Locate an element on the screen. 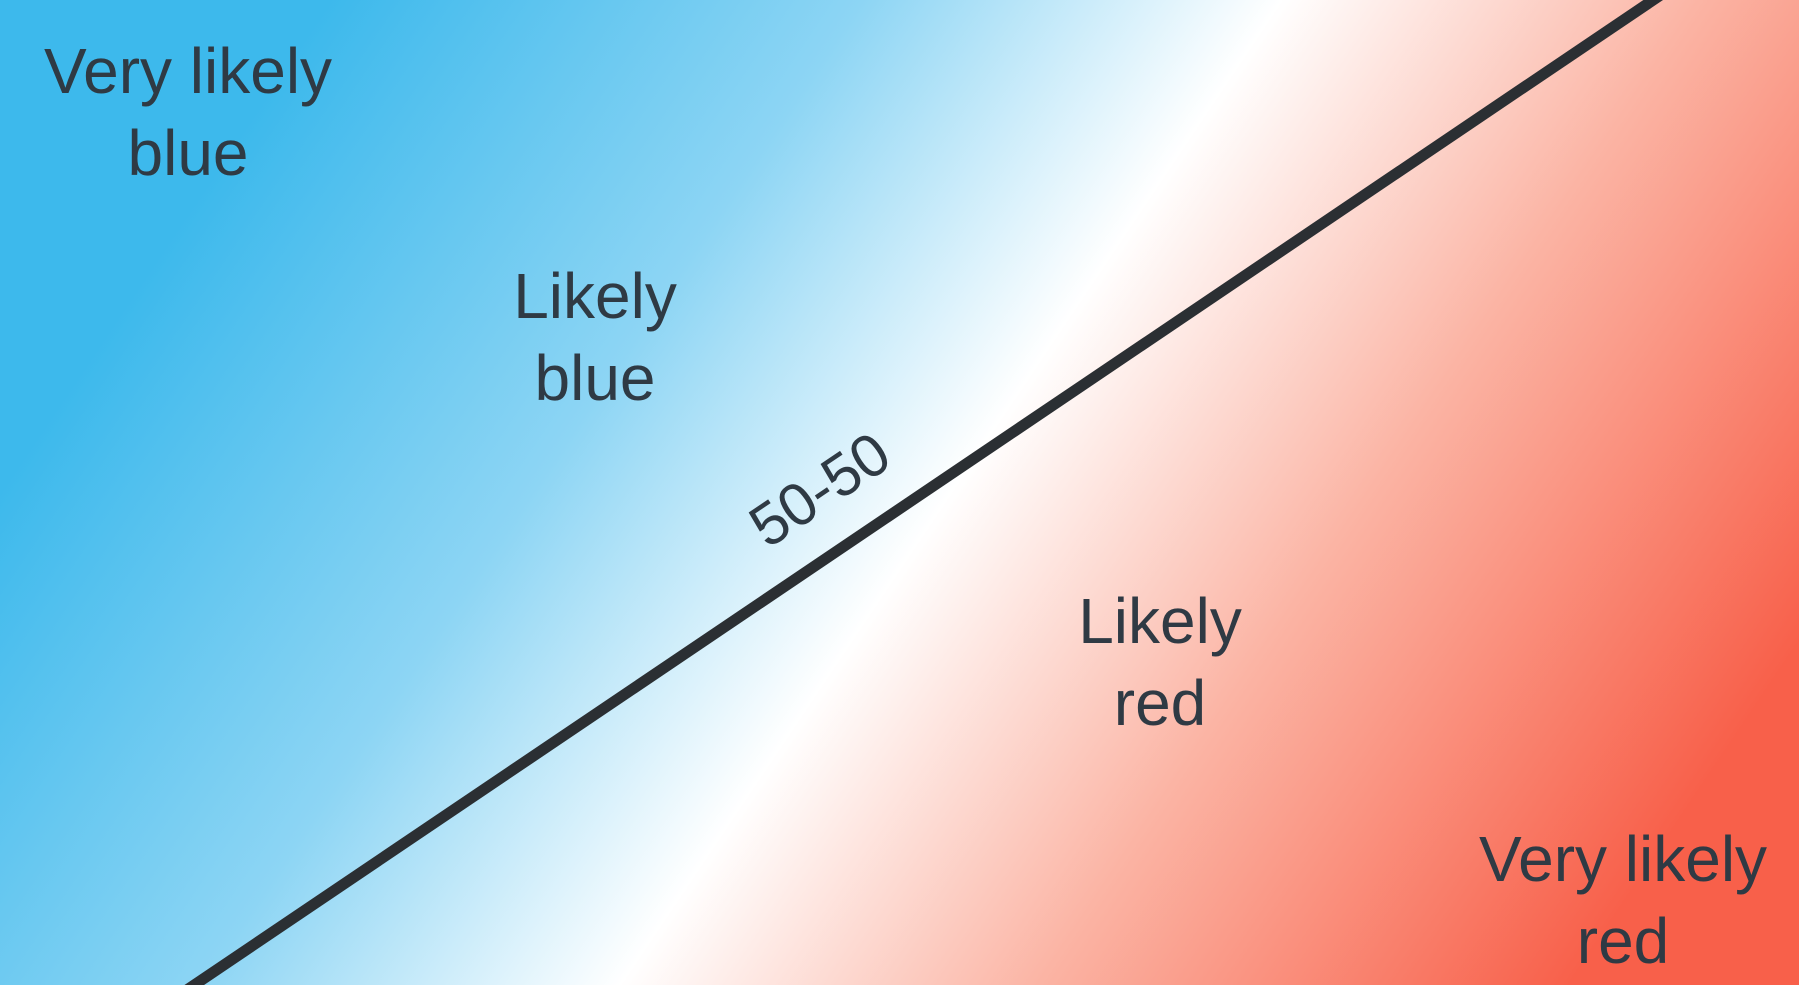 Image resolution: width=1799 pixels, height=985 pixels. likely-red-label: Likely red is located at coordinates (1160, 662).